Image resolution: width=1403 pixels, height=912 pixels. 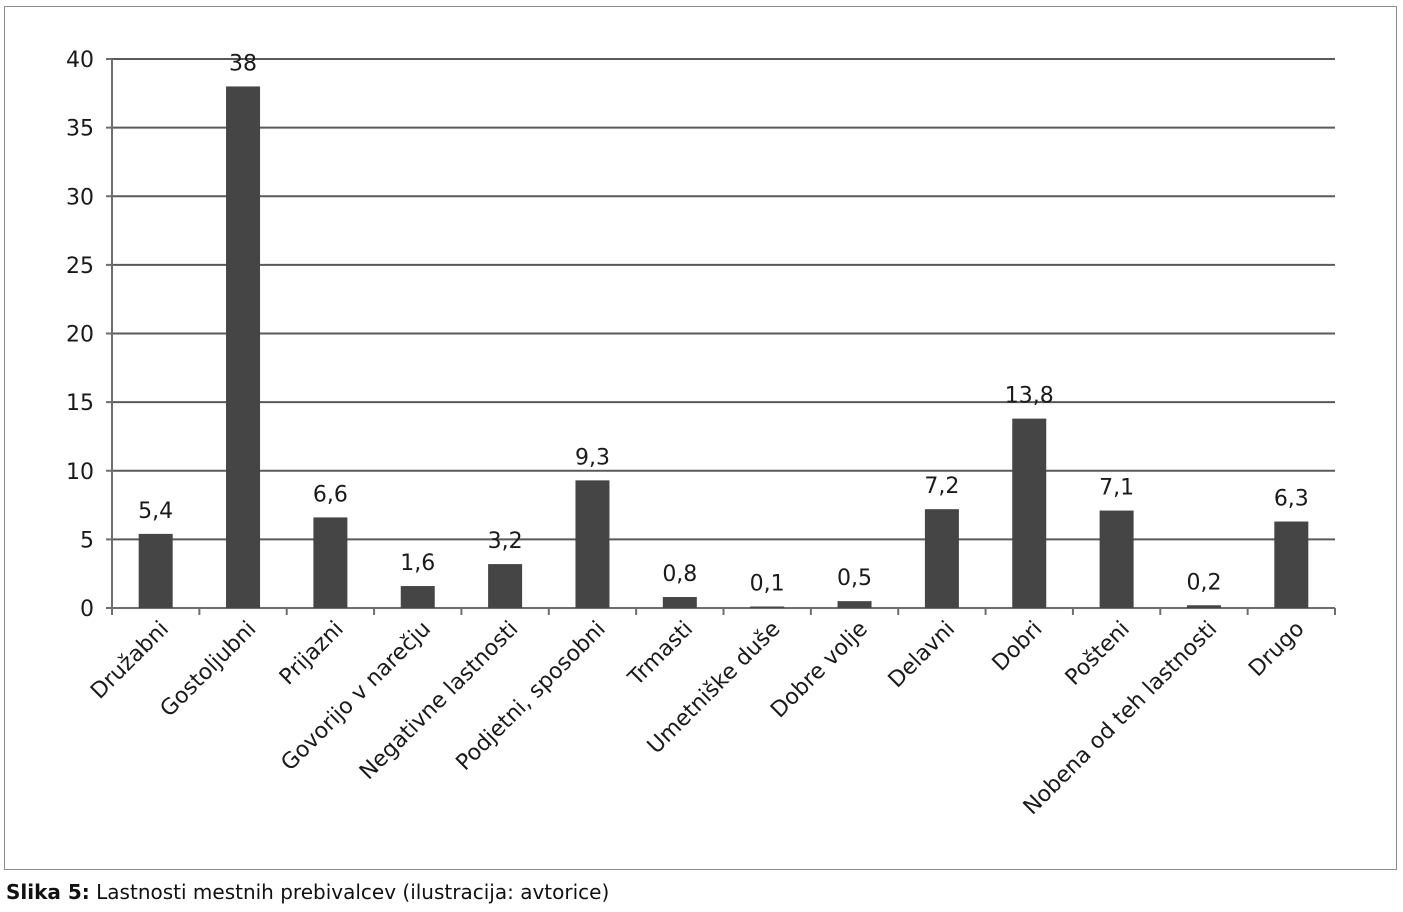 I want to click on y-tick-label: 10, so click(x=80, y=472).